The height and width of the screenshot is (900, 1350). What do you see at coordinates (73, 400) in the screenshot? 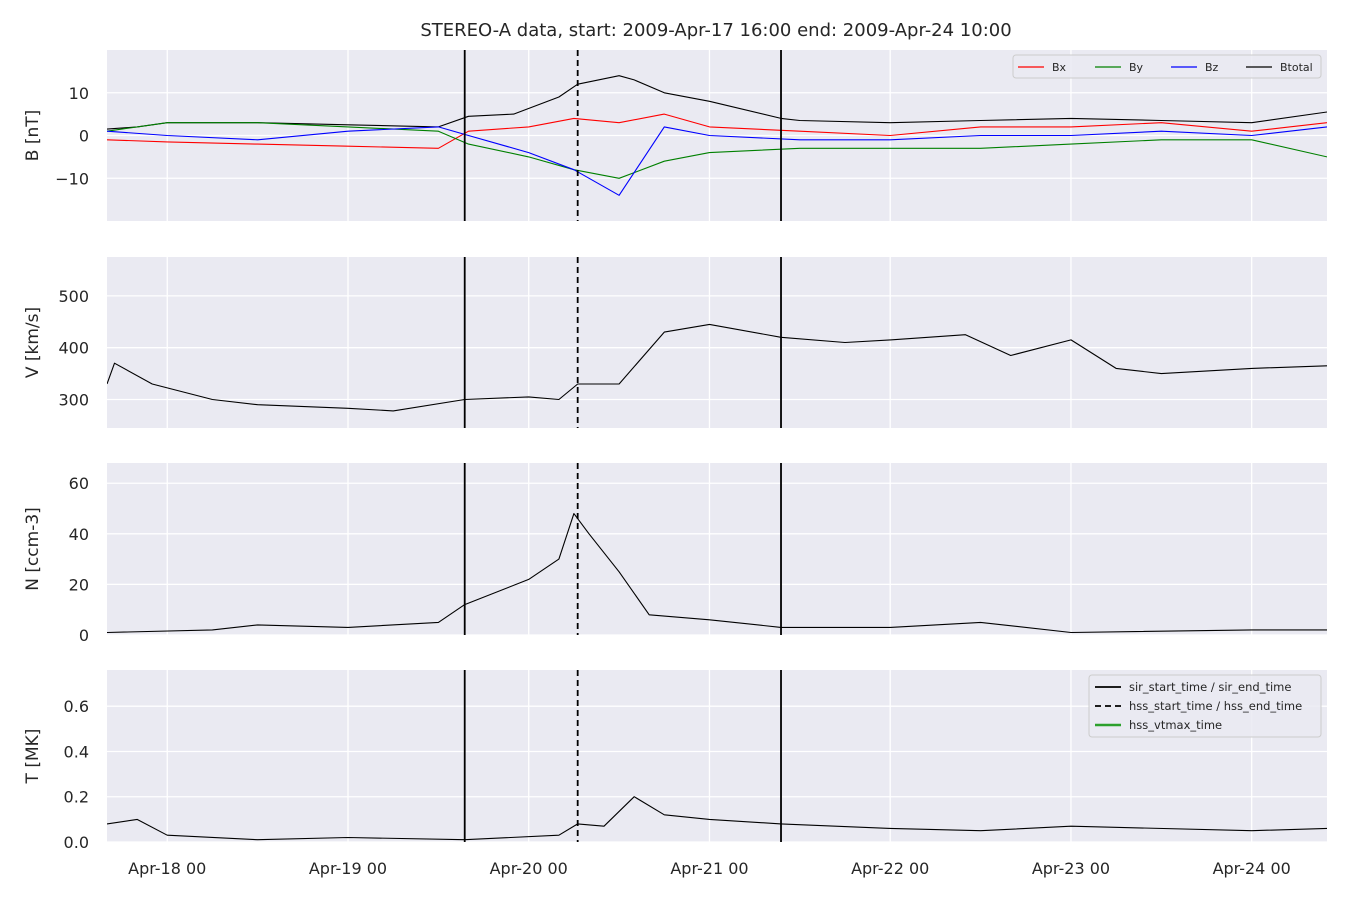
I see `y-tick-label: 300` at bounding box center [73, 400].